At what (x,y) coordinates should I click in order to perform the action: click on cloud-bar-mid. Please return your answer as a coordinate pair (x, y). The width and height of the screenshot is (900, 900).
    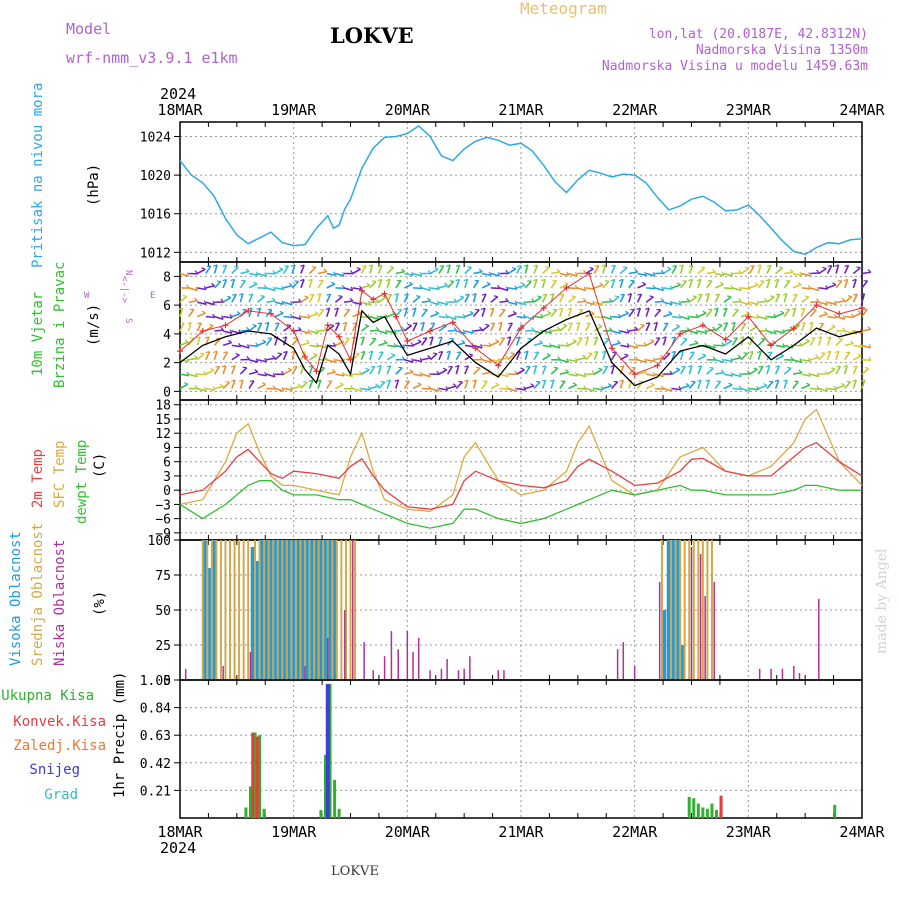
    Looking at the image, I should click on (318, 610).